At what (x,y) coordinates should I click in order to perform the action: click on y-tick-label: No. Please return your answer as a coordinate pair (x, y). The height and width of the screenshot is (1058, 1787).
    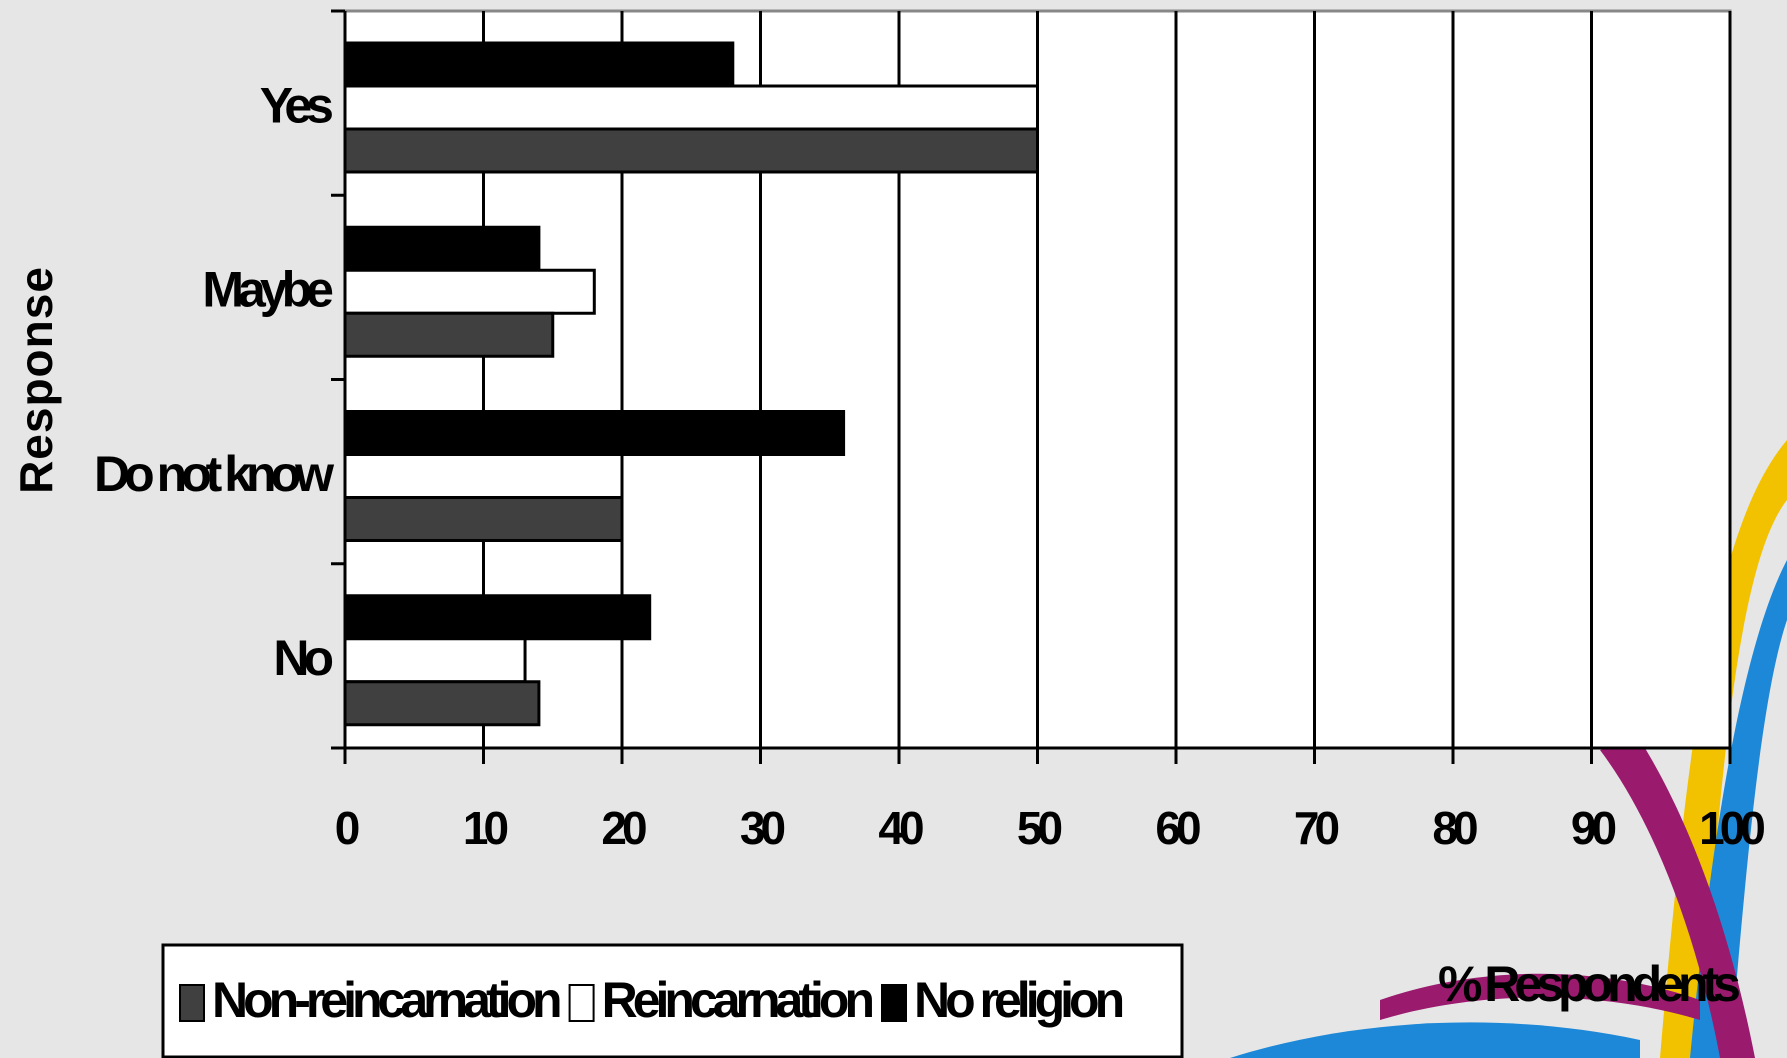
    Looking at the image, I should click on (302, 658).